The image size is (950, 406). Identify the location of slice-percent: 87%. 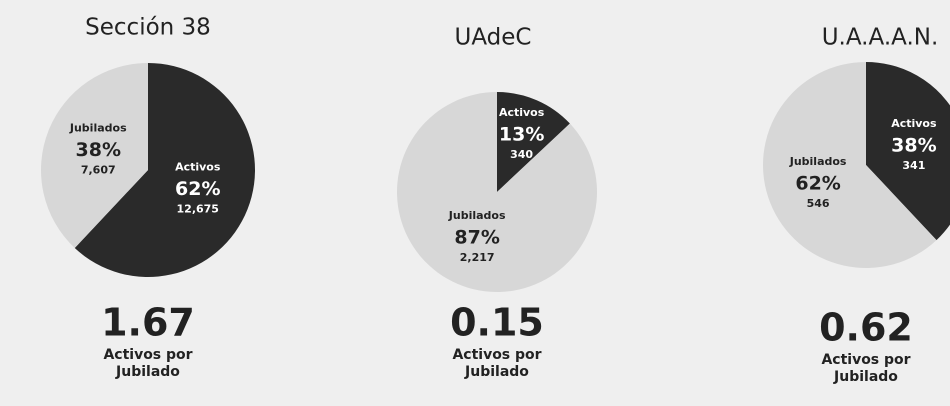
(476, 237).